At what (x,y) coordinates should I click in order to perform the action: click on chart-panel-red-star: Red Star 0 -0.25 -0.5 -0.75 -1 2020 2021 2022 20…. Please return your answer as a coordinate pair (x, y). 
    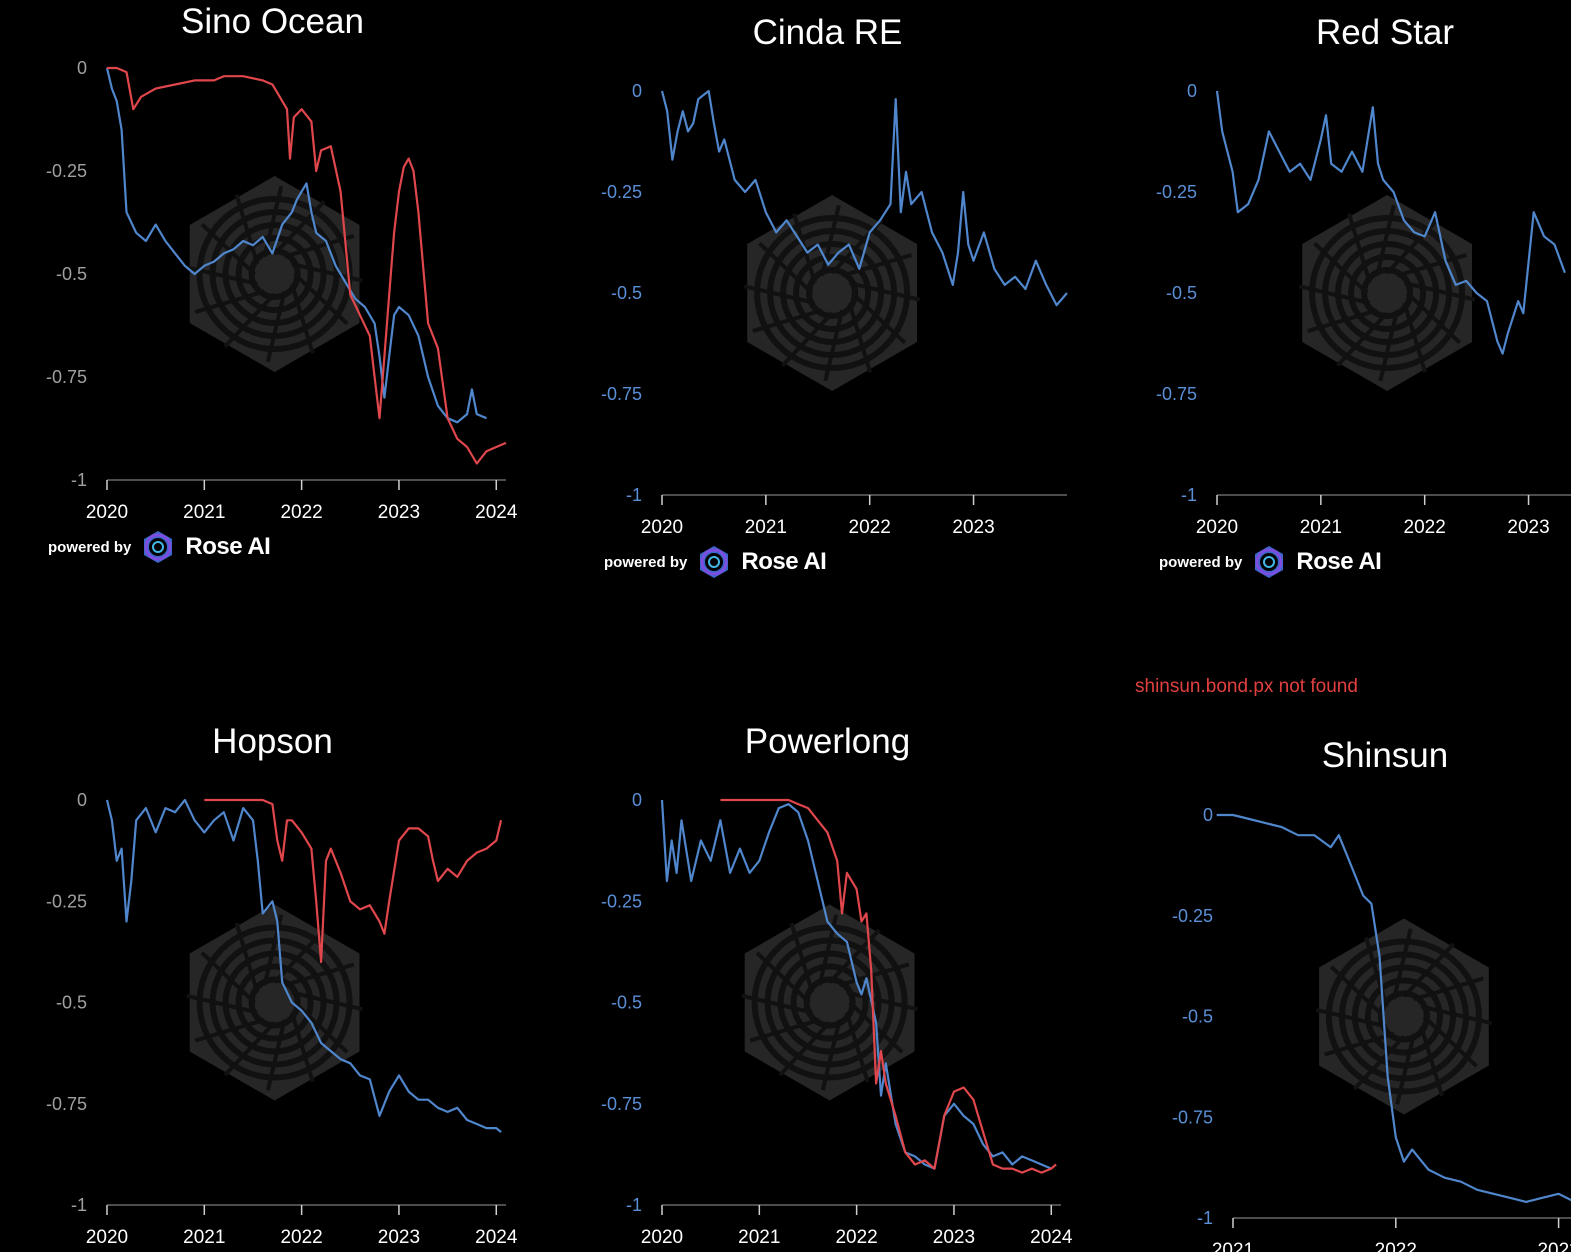
    Looking at the image, I should click on (1340, 300).